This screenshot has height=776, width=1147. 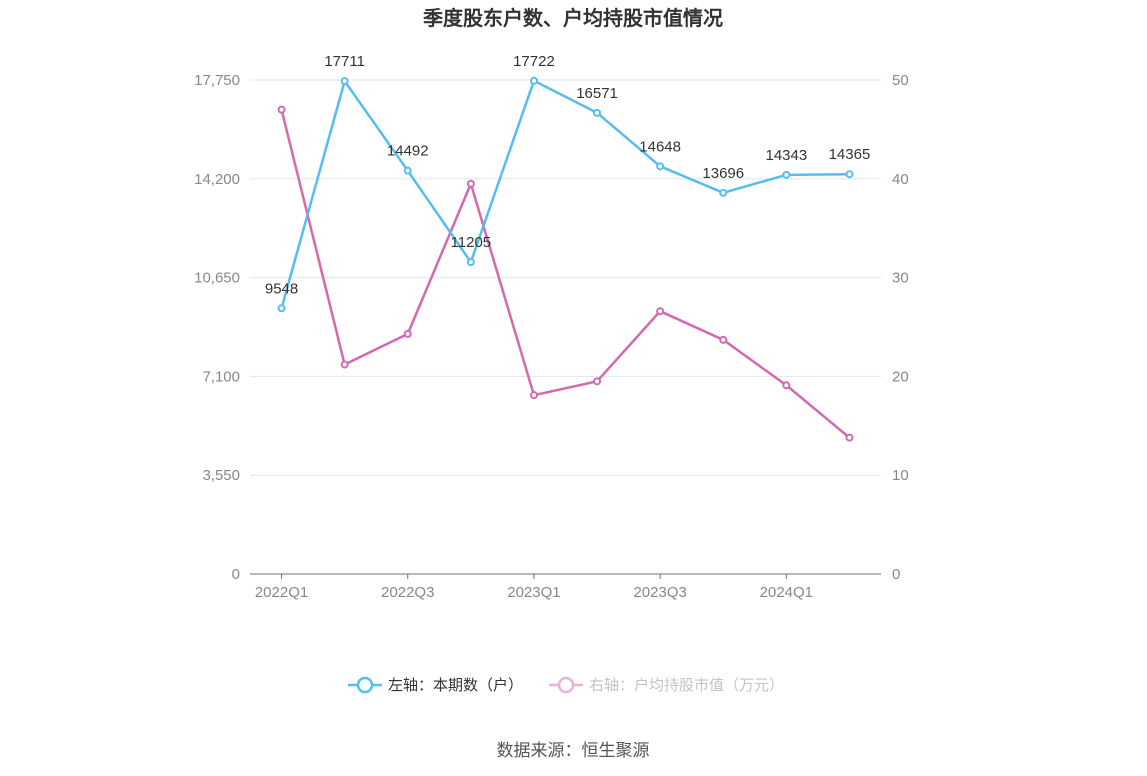 What do you see at coordinates (900, 376) in the screenshot?
I see `right-tick-label: 20` at bounding box center [900, 376].